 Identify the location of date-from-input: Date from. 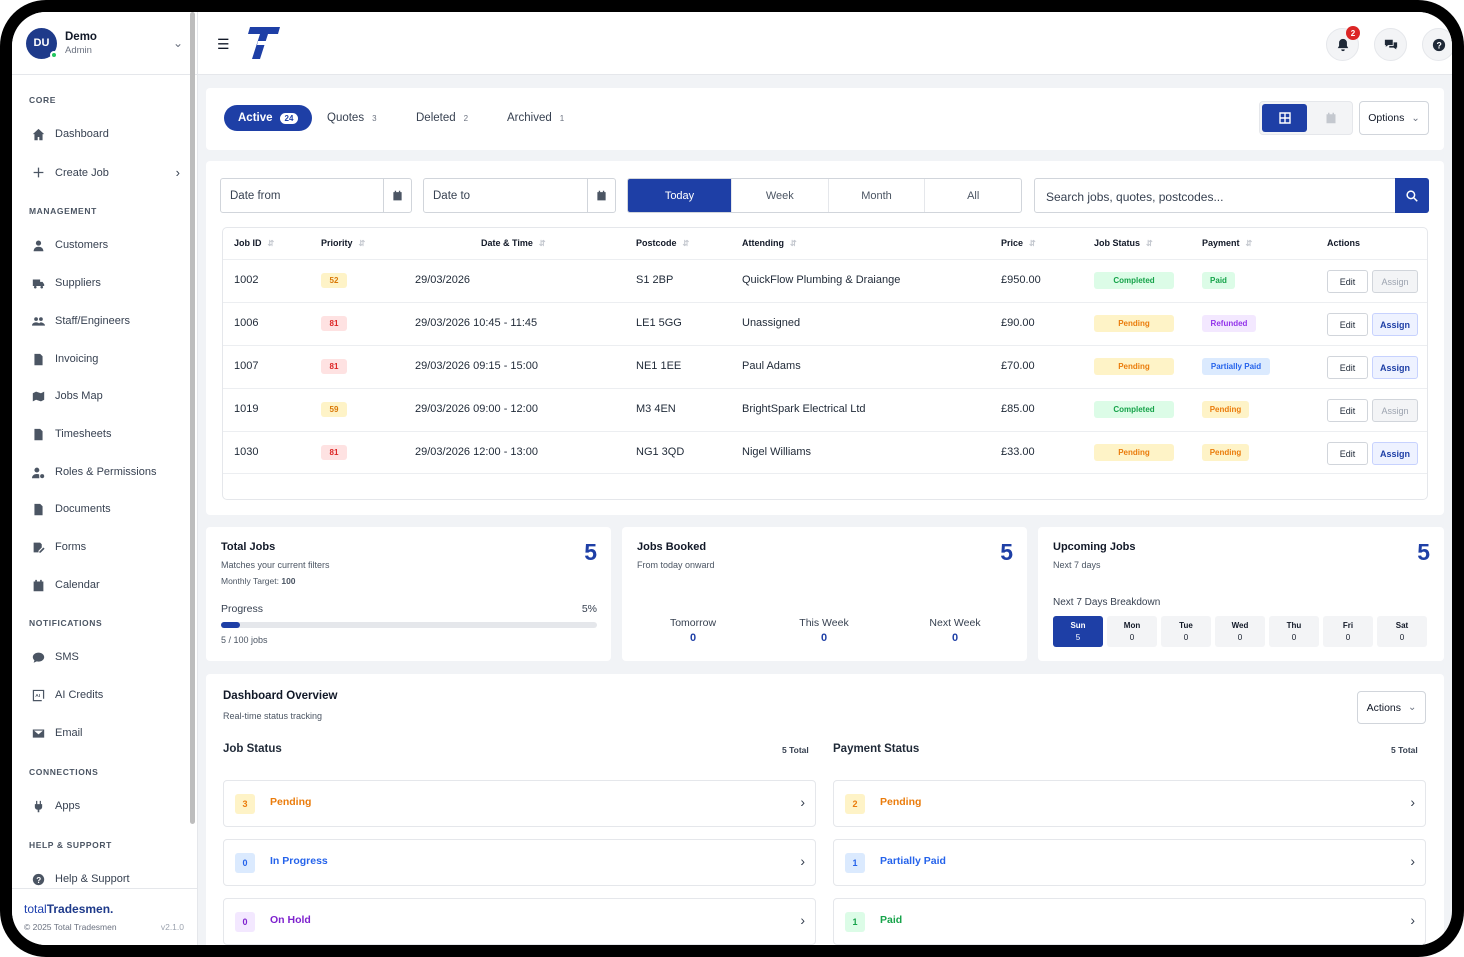
(316, 195).